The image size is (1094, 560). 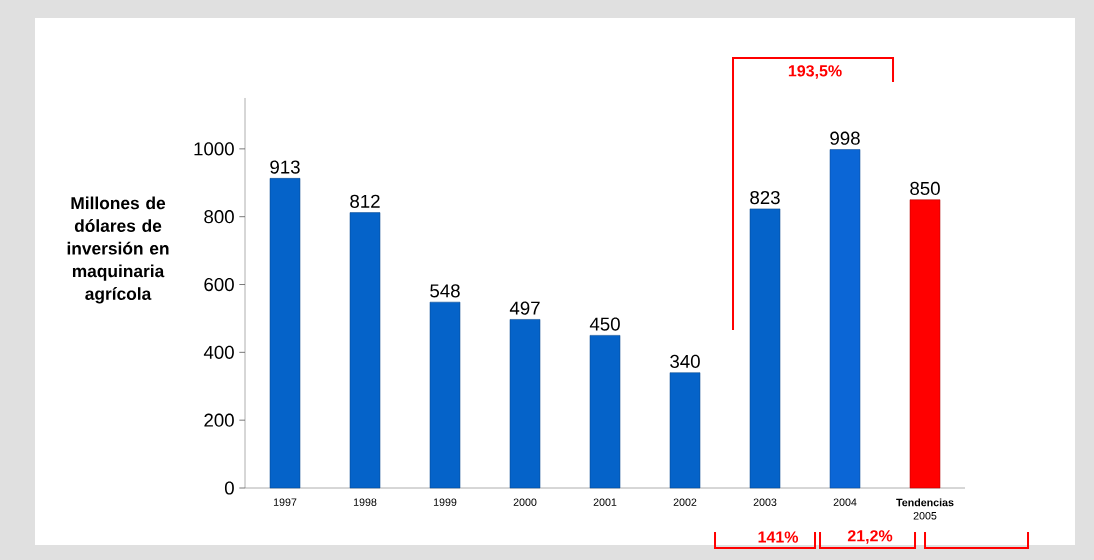 What do you see at coordinates (285, 502) in the screenshot?
I see `x-tick-label: 1997` at bounding box center [285, 502].